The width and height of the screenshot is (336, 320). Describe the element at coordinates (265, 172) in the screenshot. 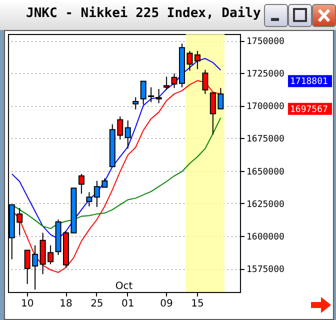

I see `y-tick-label: 1650000` at that location.